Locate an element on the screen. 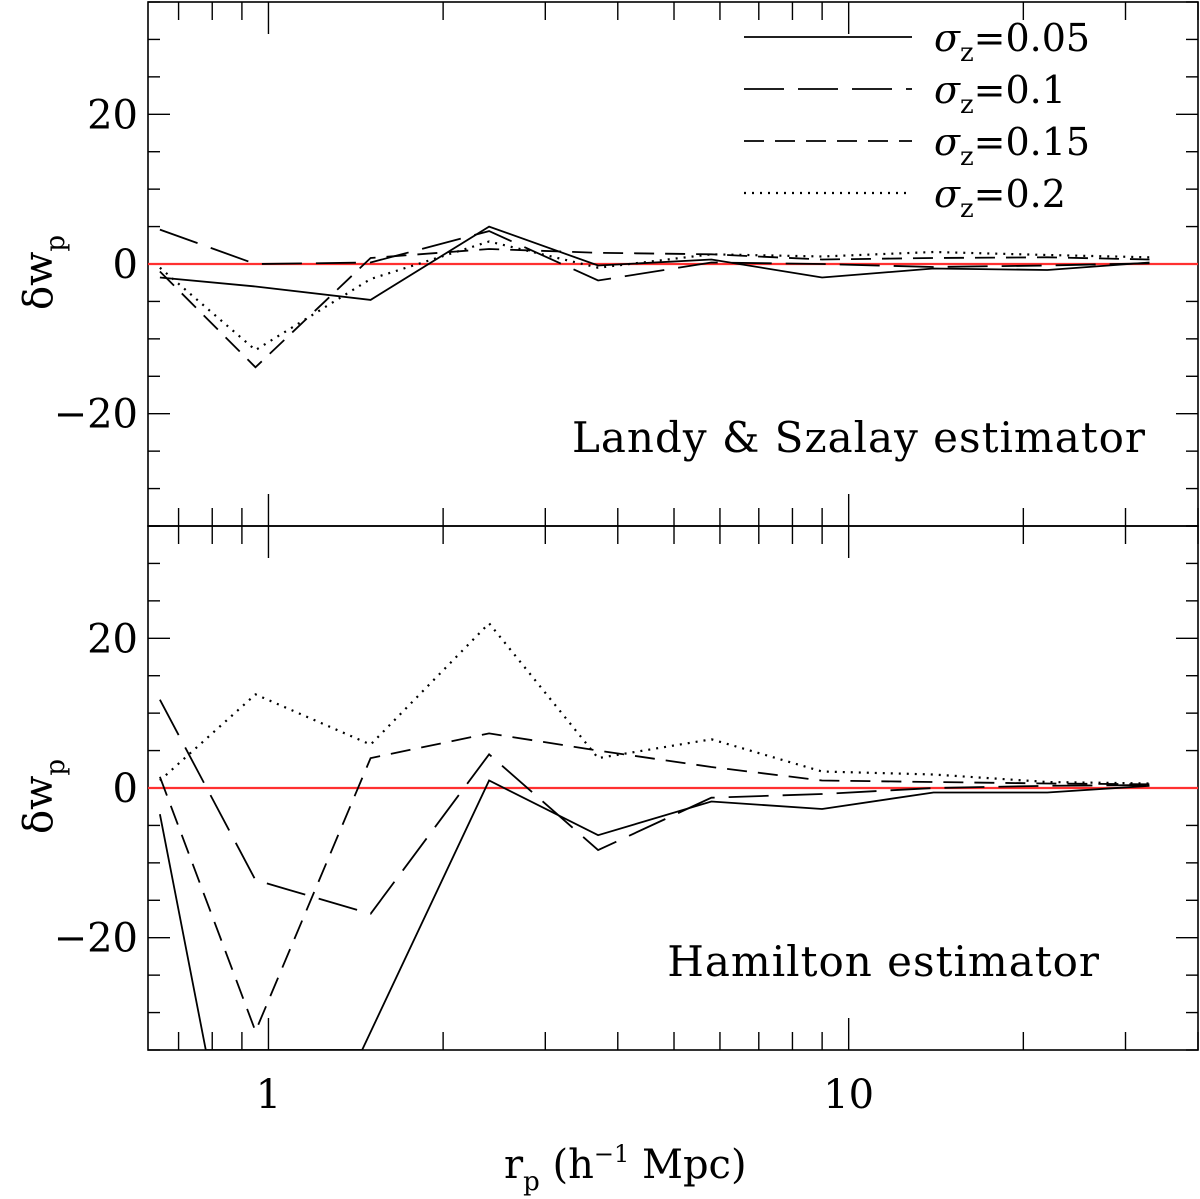 The height and width of the screenshot is (1199, 1200). legend-label: σz=0.05 is located at coordinates (1012, 42).